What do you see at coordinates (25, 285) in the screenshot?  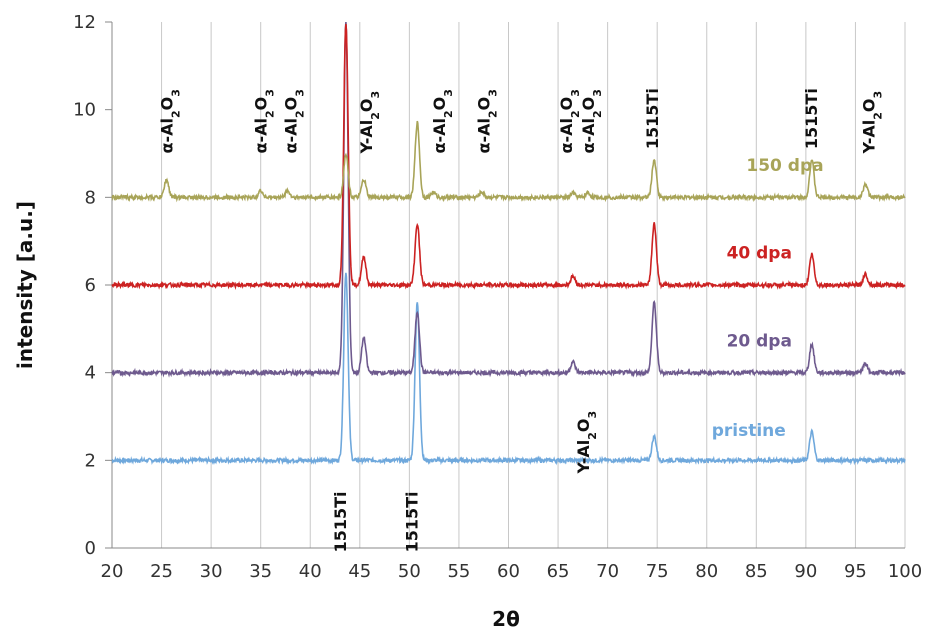 I see `y-axis-title: intensity [a.u.]` at bounding box center [25, 285].